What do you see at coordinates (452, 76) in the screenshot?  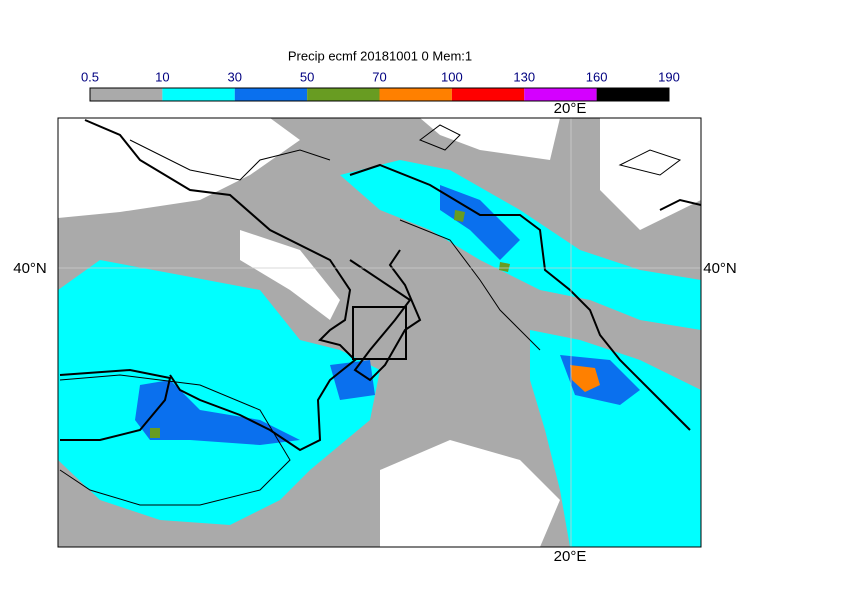 I see `colorbar-label: 100` at bounding box center [452, 76].